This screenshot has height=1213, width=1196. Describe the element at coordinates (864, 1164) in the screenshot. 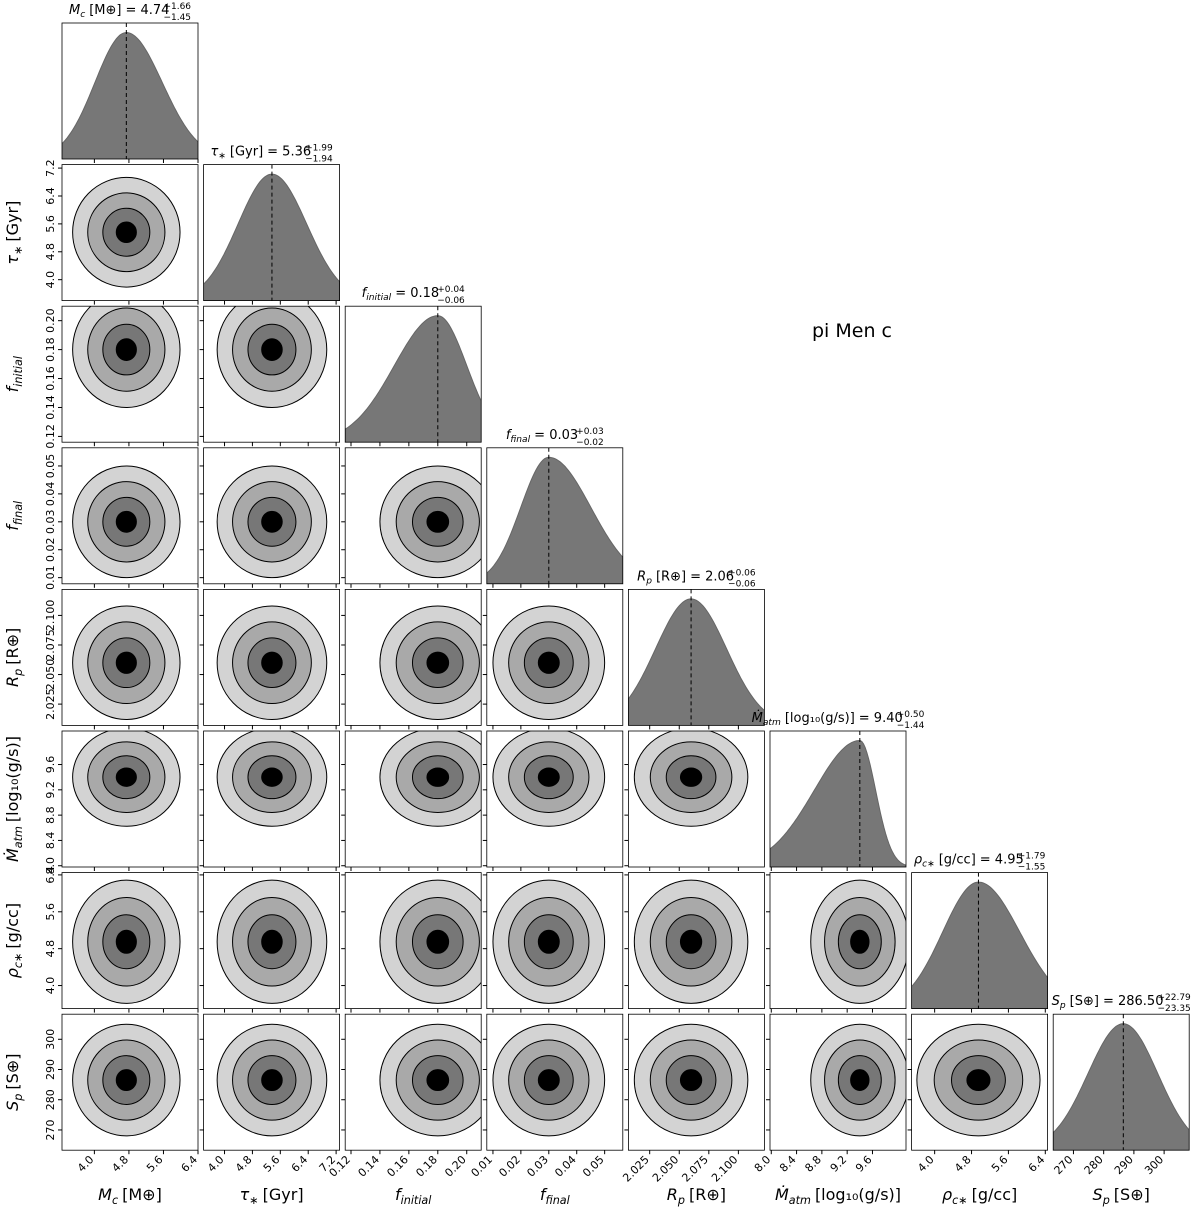

I see `x-tick-label: 9.6` at that location.